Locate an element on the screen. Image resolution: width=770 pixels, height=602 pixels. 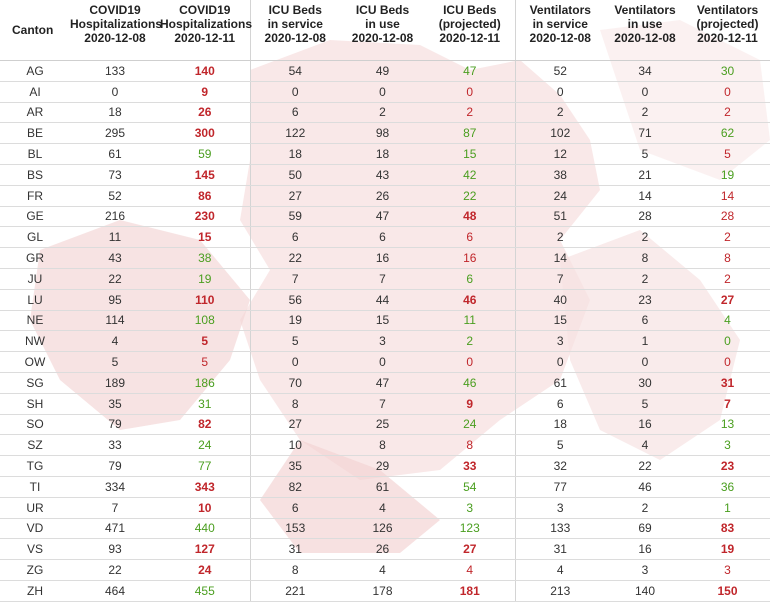
hosp-0812-cell: 189 is located at coordinates (115, 383).